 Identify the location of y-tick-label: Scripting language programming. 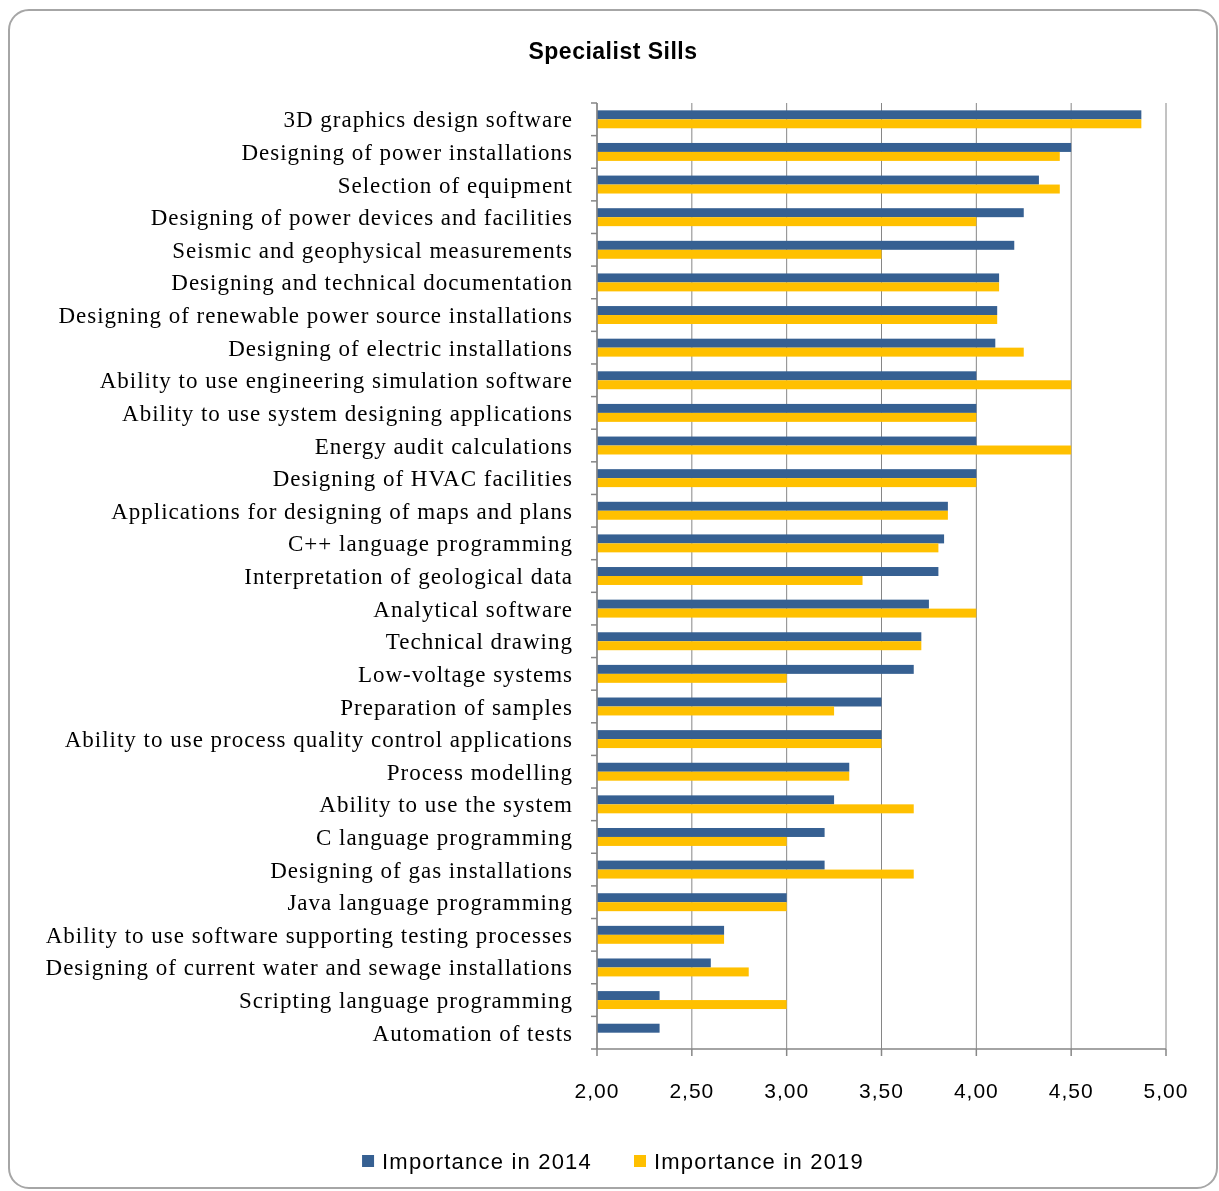
(405, 1001).